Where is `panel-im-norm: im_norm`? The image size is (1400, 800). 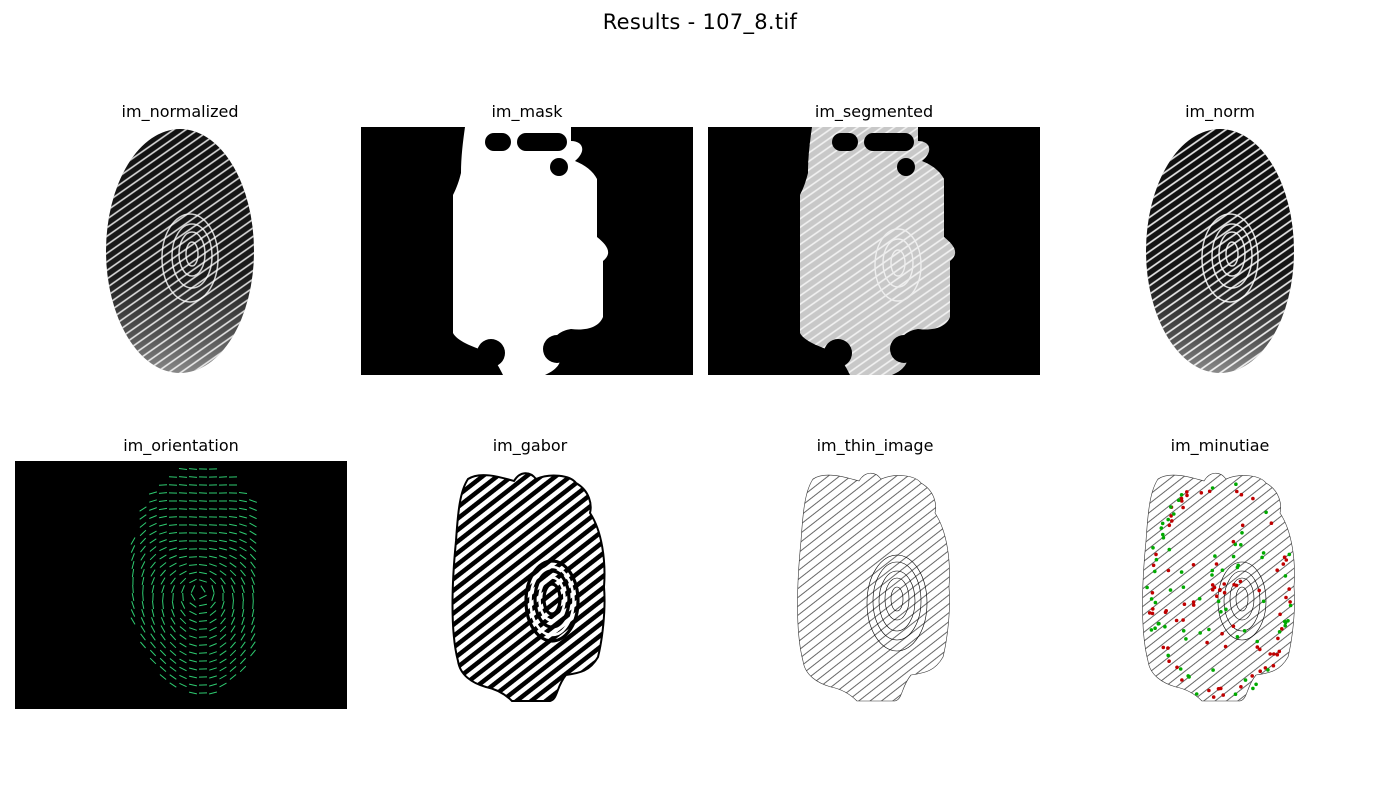
panel-im-norm: im_norm is located at coordinates (1220, 240).